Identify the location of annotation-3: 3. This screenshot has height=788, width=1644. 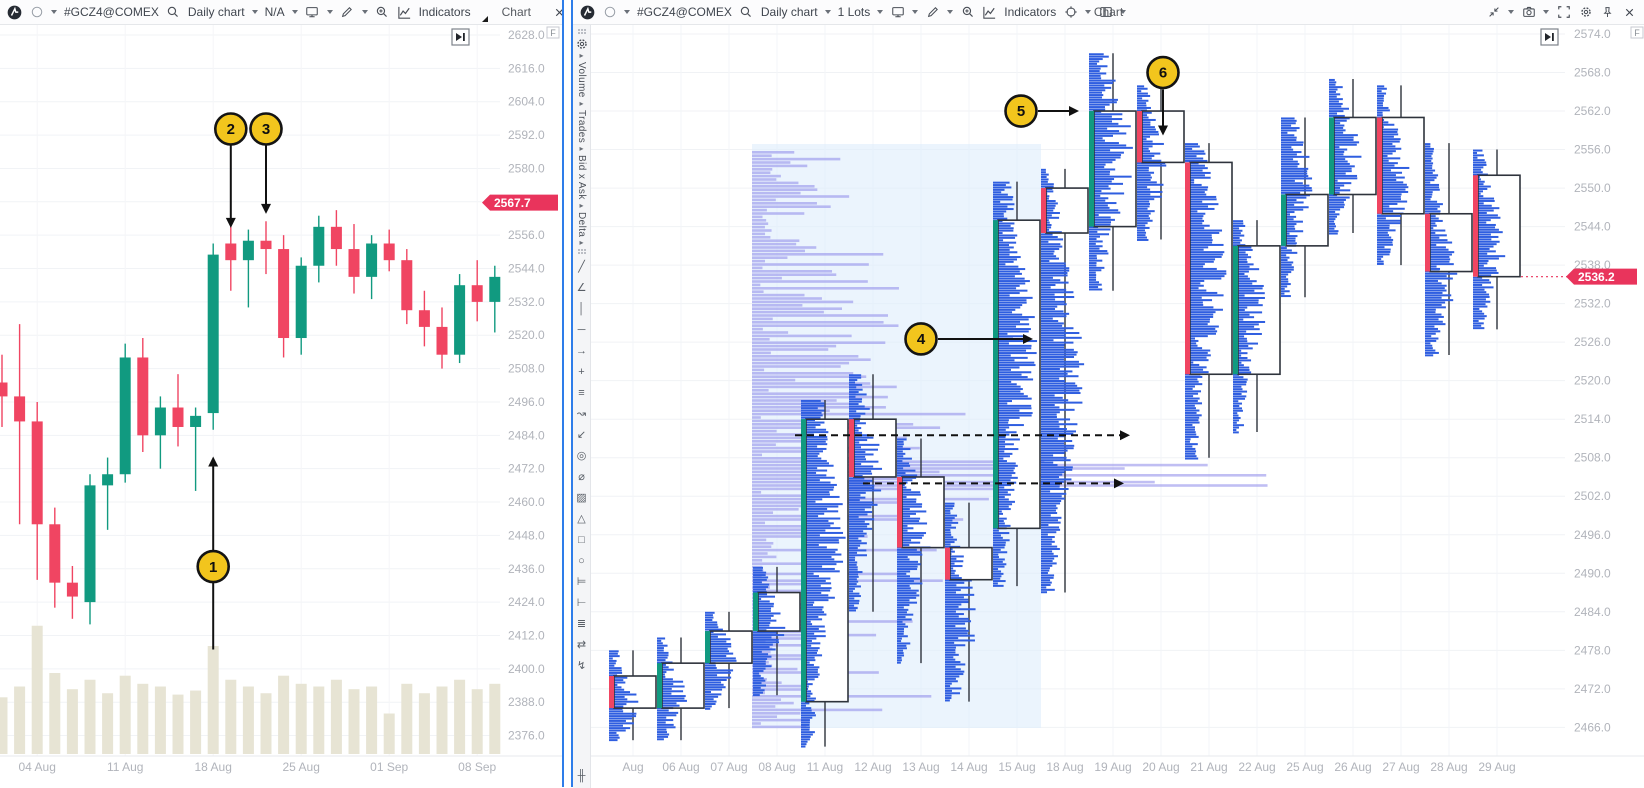
(266, 163).